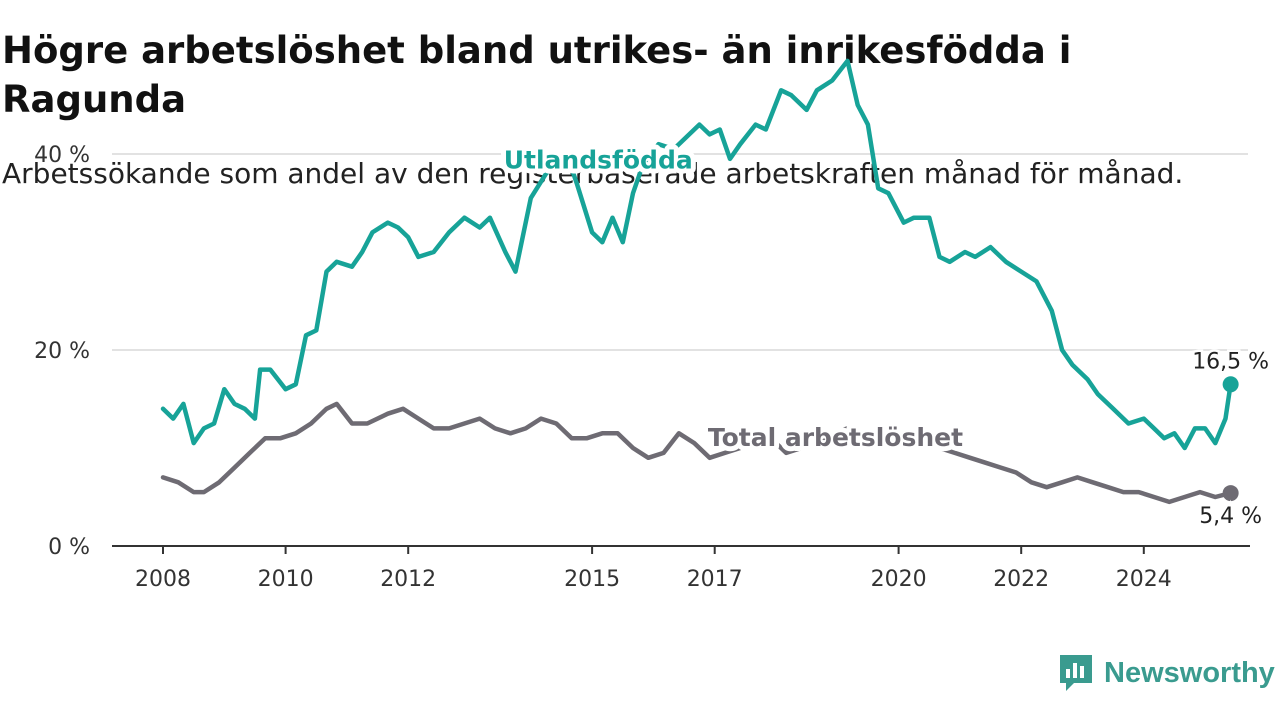  What do you see at coordinates (1076, 673) in the screenshot?
I see `newsworthy-chart-logo-icon` at bounding box center [1076, 673].